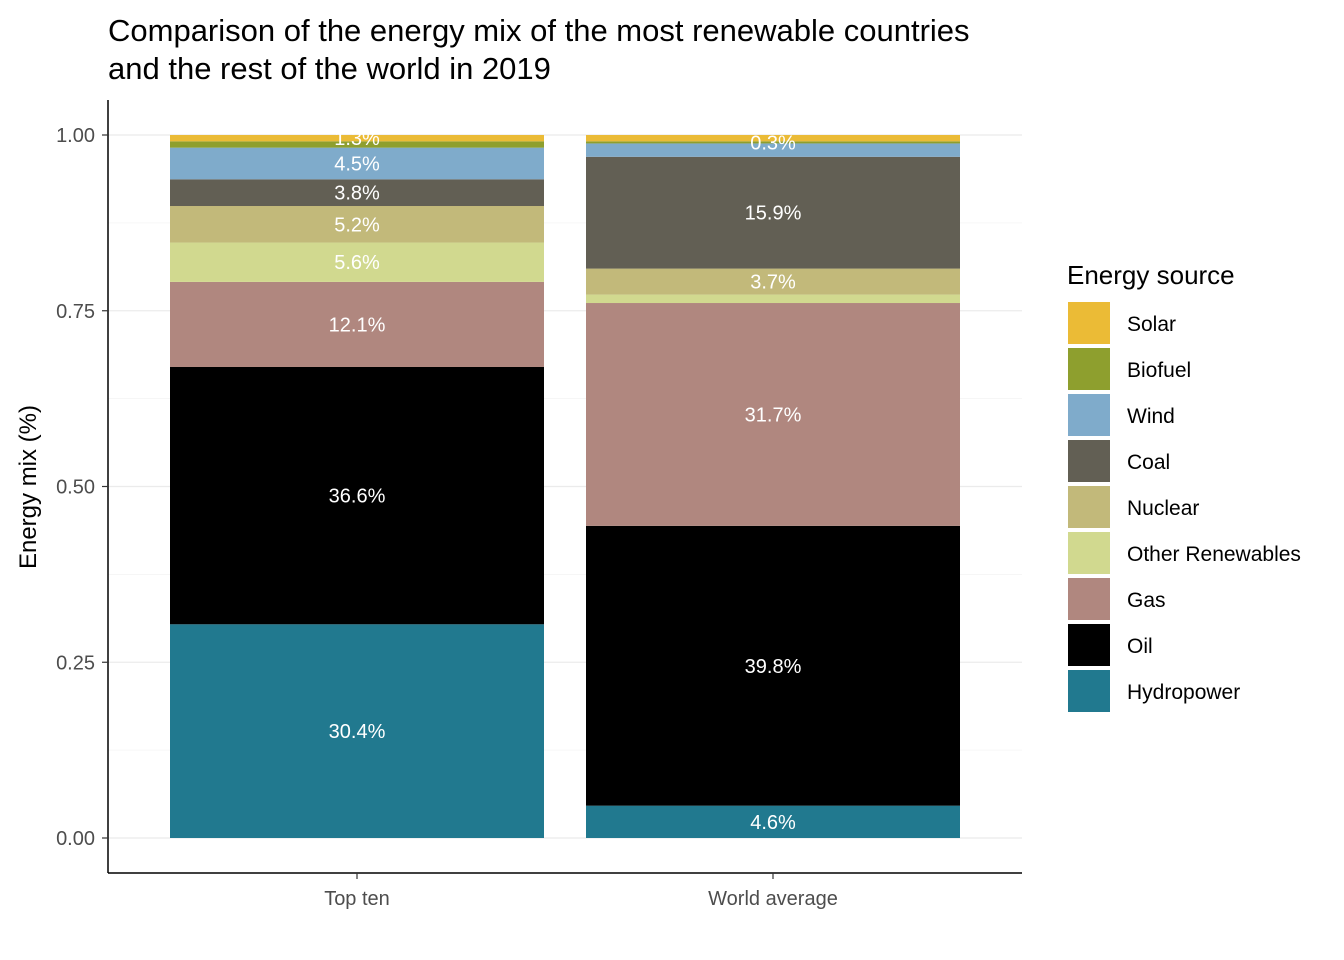 This screenshot has height=960, width=1344. What do you see at coordinates (1151, 275) in the screenshot?
I see `legend-title: Energy source` at bounding box center [1151, 275].